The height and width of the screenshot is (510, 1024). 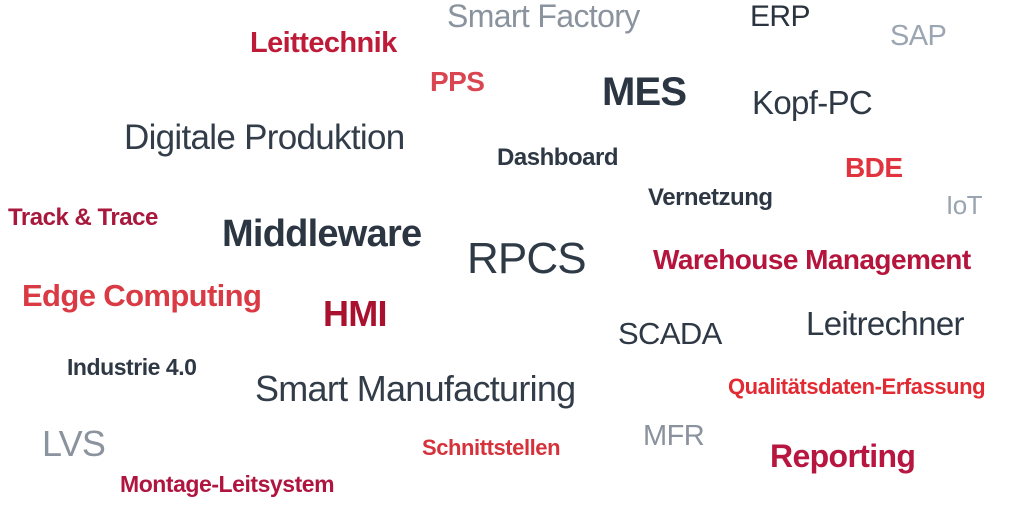 I want to click on cloud-word-leitrechner: Leitrechner, so click(x=885, y=323).